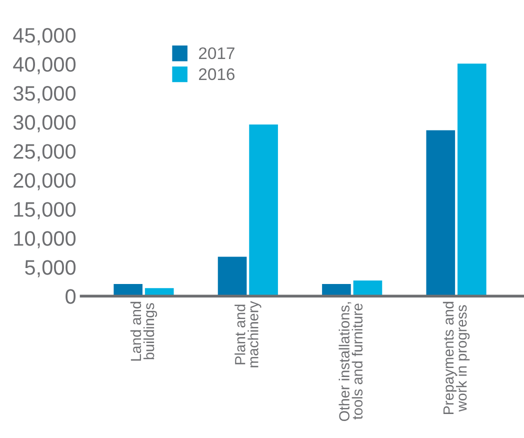 This screenshot has width=524, height=438. Describe the element at coordinates (45, 181) in the screenshot. I see `y-tick-label: 20,000` at that location.